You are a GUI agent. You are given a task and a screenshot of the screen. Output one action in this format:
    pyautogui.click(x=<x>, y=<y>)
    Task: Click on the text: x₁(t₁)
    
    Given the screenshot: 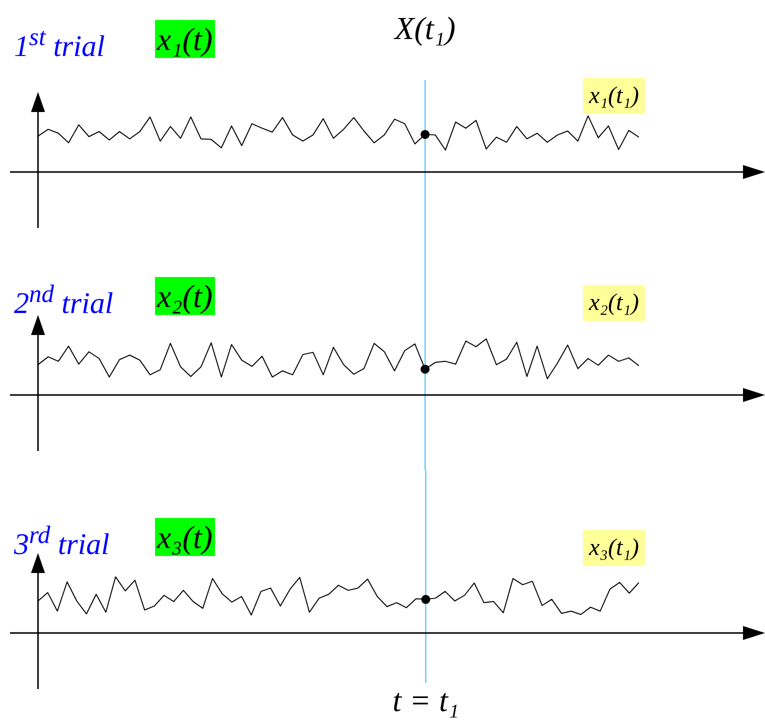 What is the action you would take?
    pyautogui.click(x=614, y=96)
    